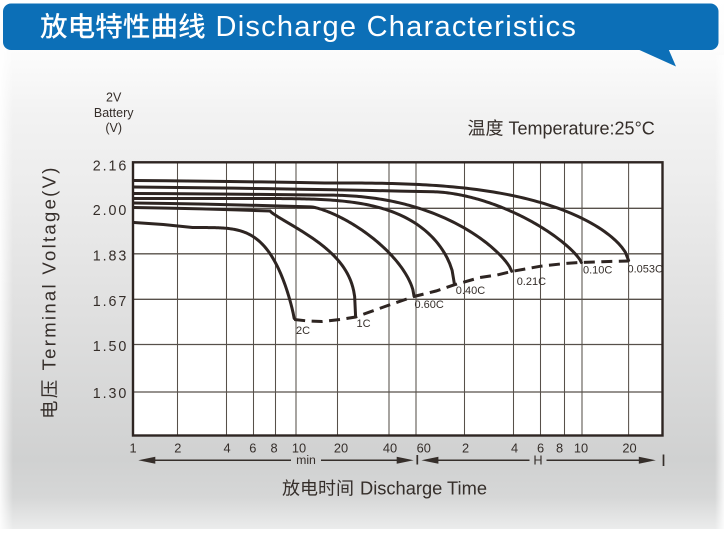 Image resolution: width=724 pixels, height=534 pixels. What do you see at coordinates (470, 291) in the screenshot?
I see `svg-text: 0.40C` at bounding box center [470, 291].